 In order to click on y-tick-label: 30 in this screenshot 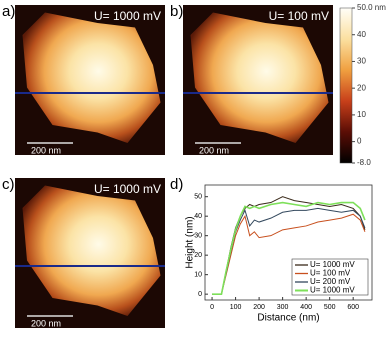, I will do `click(198, 236)`.